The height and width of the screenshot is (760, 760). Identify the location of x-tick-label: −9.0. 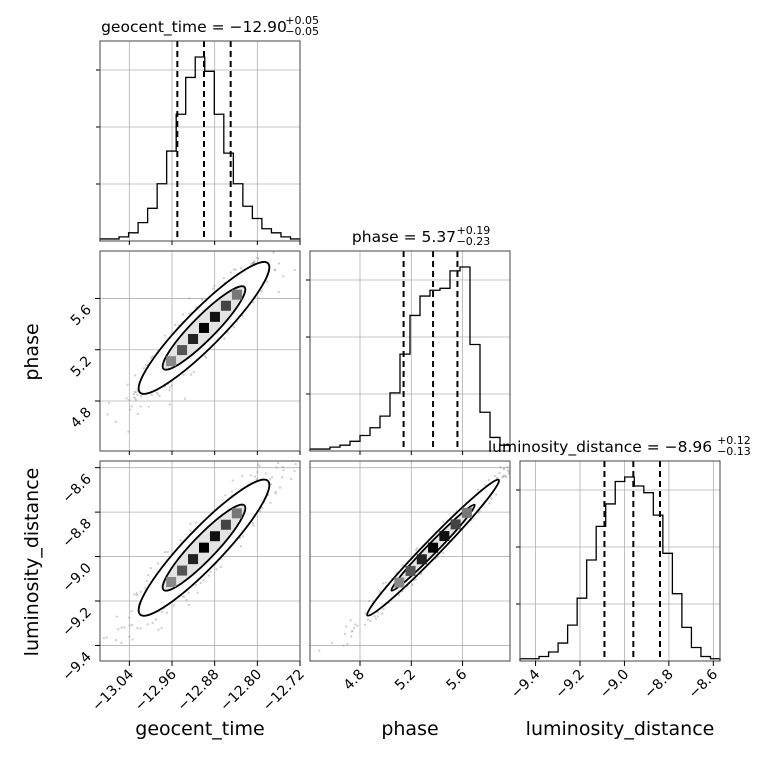
(614, 684).